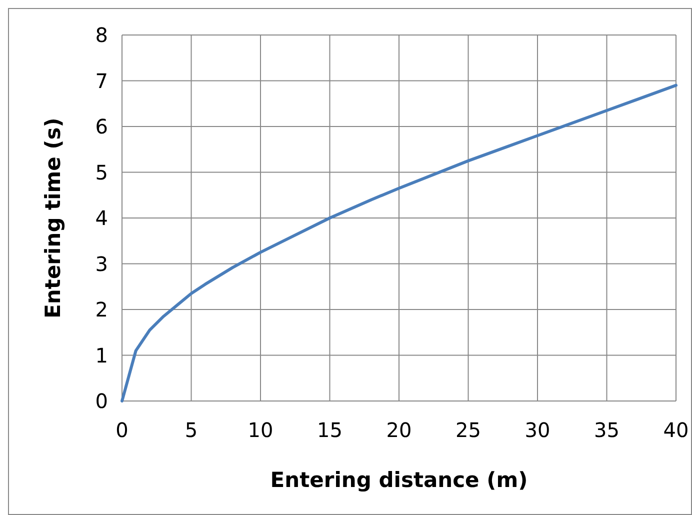 The height and width of the screenshot is (515, 692). I want to click on x-tick-label: 0, so click(122, 430).